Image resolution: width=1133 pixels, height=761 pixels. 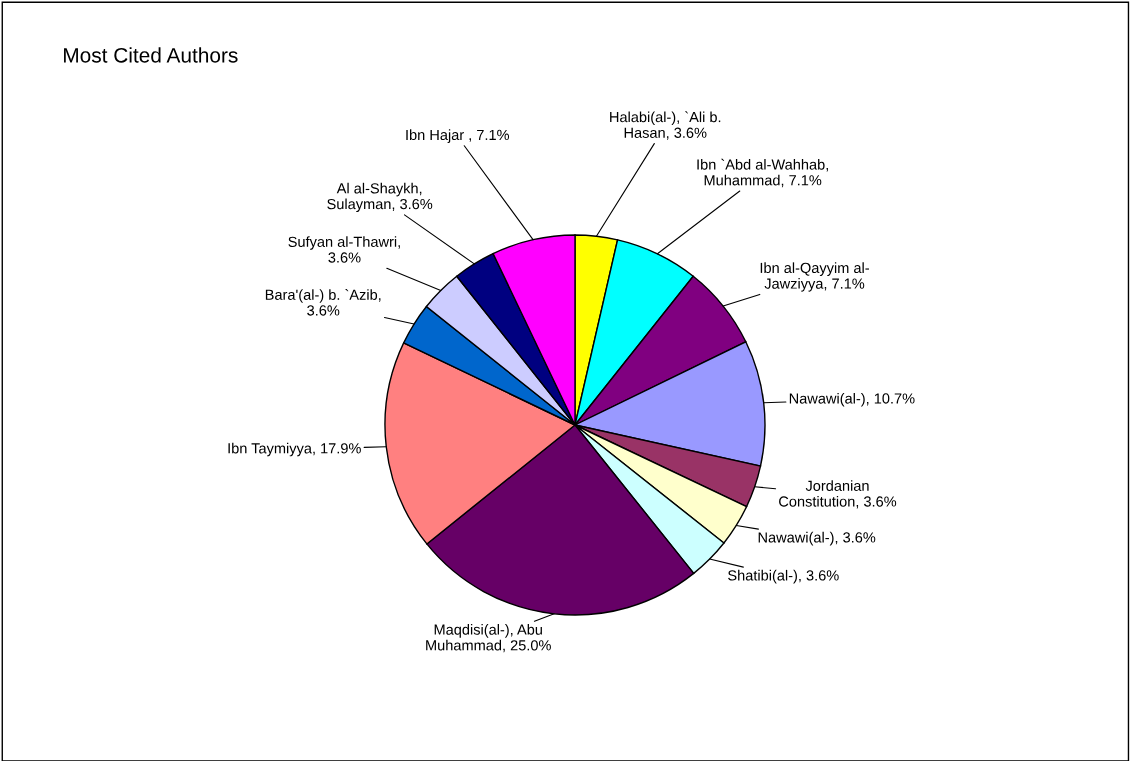 What do you see at coordinates (762, 173) in the screenshot?
I see `slice-label: Ibn `Abd al-Wahhab, Muhammad, 7.1%` at bounding box center [762, 173].